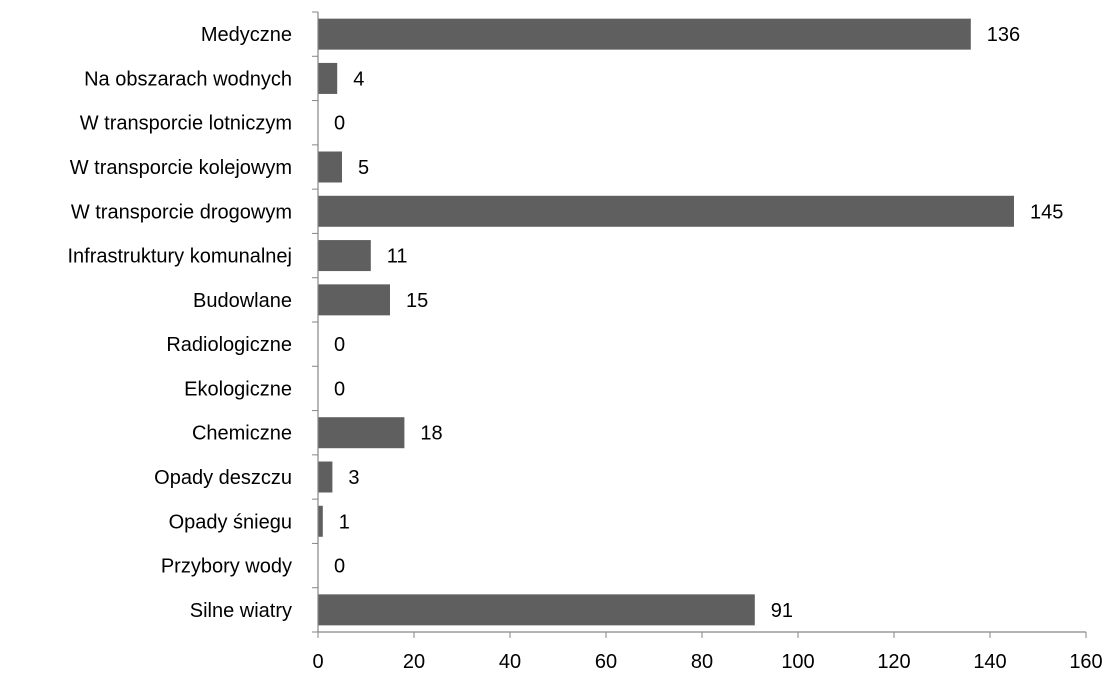 This screenshot has width=1111, height=682. I want to click on category-label: Medyczne, so click(246, 35).